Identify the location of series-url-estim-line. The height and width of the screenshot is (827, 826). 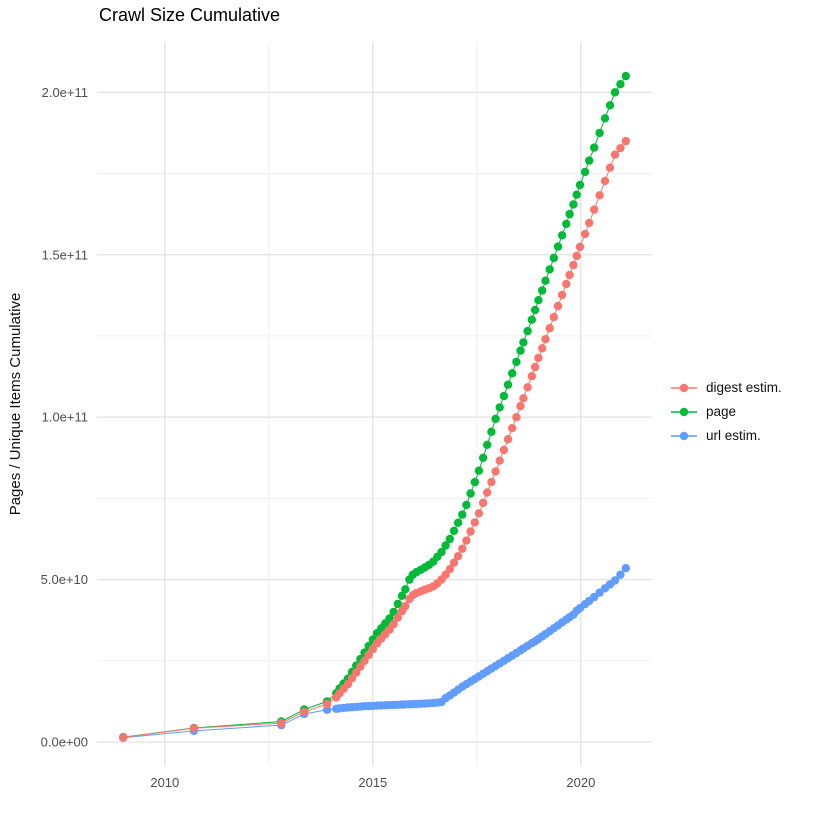
(375, 653).